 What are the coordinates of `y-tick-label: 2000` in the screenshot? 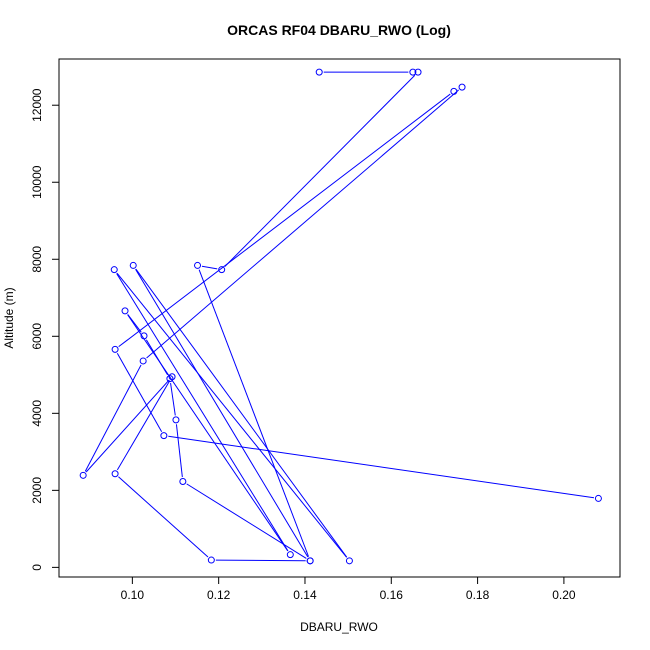 It's located at (37, 490).